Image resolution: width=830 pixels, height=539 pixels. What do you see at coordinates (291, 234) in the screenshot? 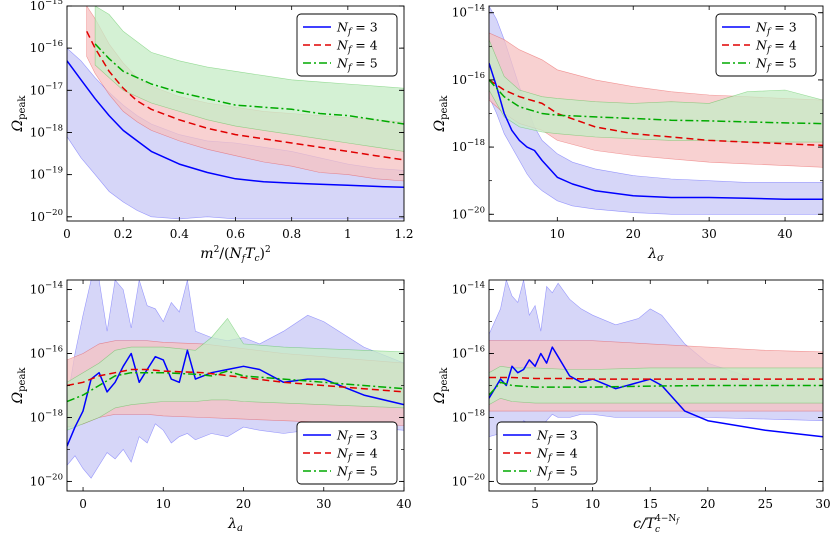
I see `x-tick-label: 0.8` at bounding box center [291, 234].